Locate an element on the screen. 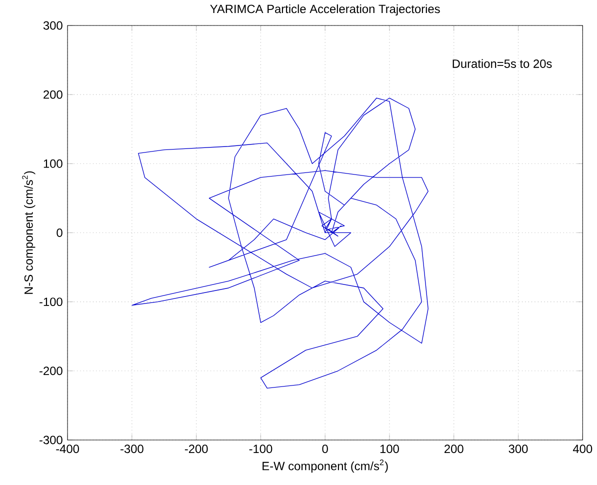 The height and width of the screenshot is (485, 597). y-tick-label: -100 is located at coordinates (51, 302).